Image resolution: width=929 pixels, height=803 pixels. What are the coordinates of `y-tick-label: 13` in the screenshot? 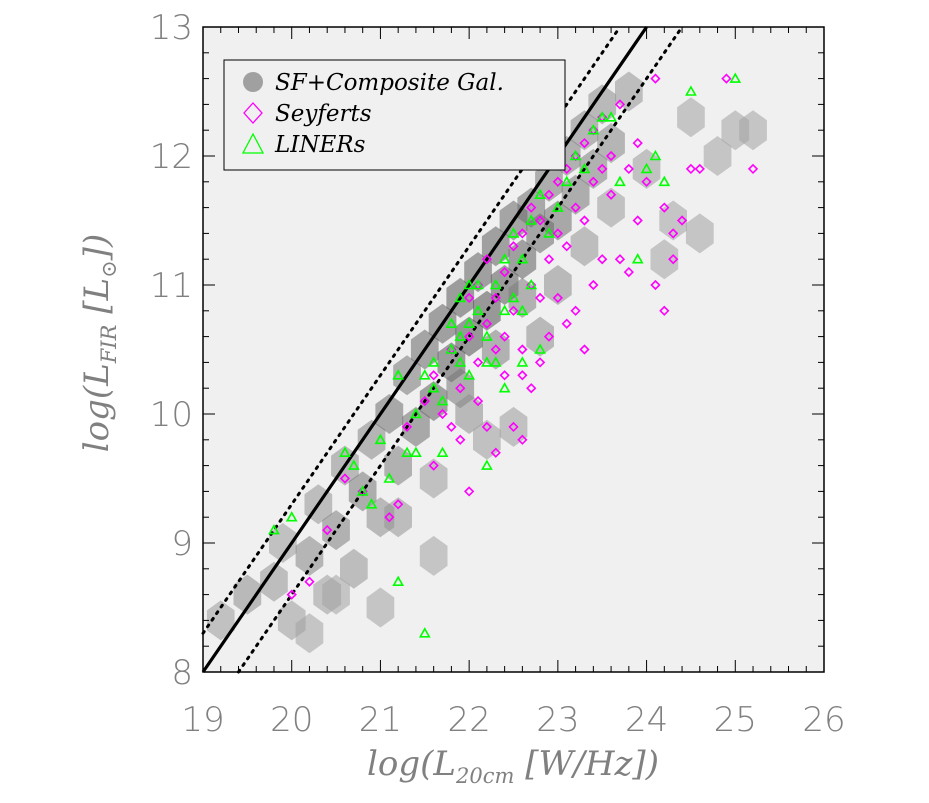 It's located at (171, 28).